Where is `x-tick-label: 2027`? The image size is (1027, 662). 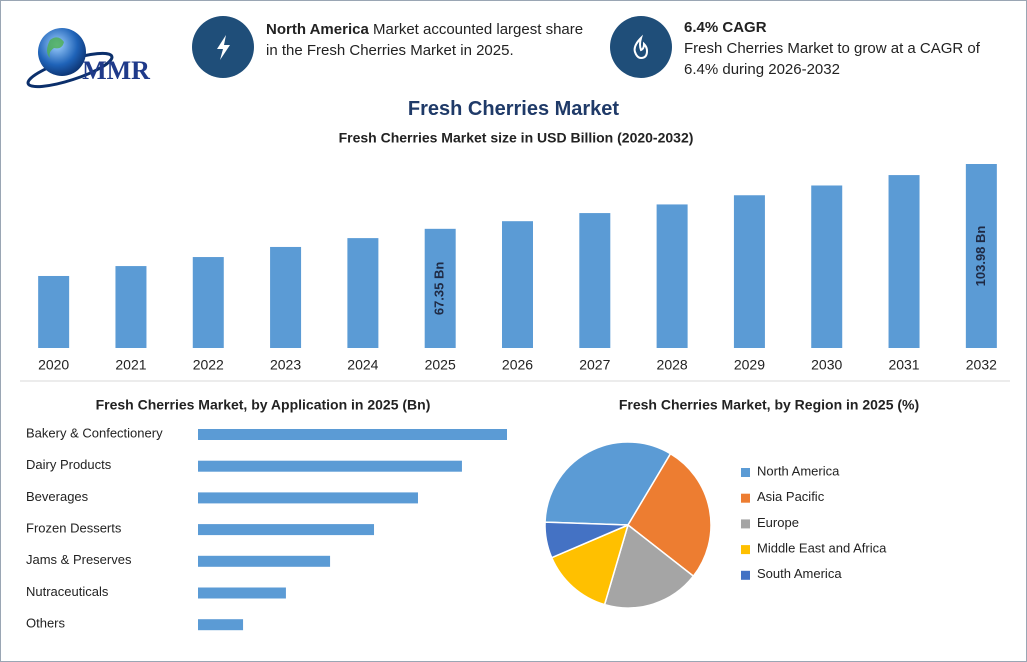
x-tick-label: 2027 is located at coordinates (594, 365).